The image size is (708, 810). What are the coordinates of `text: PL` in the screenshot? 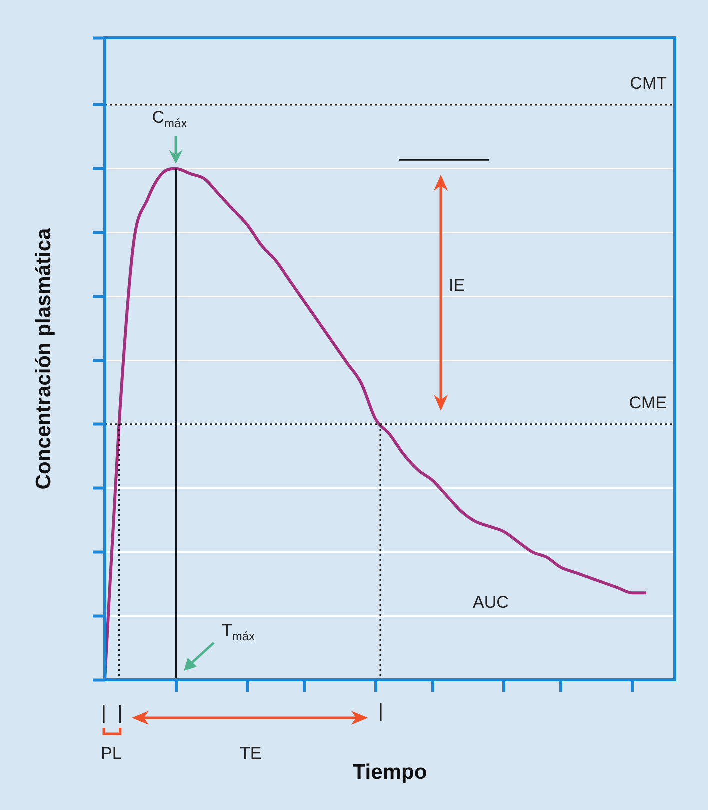 It's located at (111, 753).